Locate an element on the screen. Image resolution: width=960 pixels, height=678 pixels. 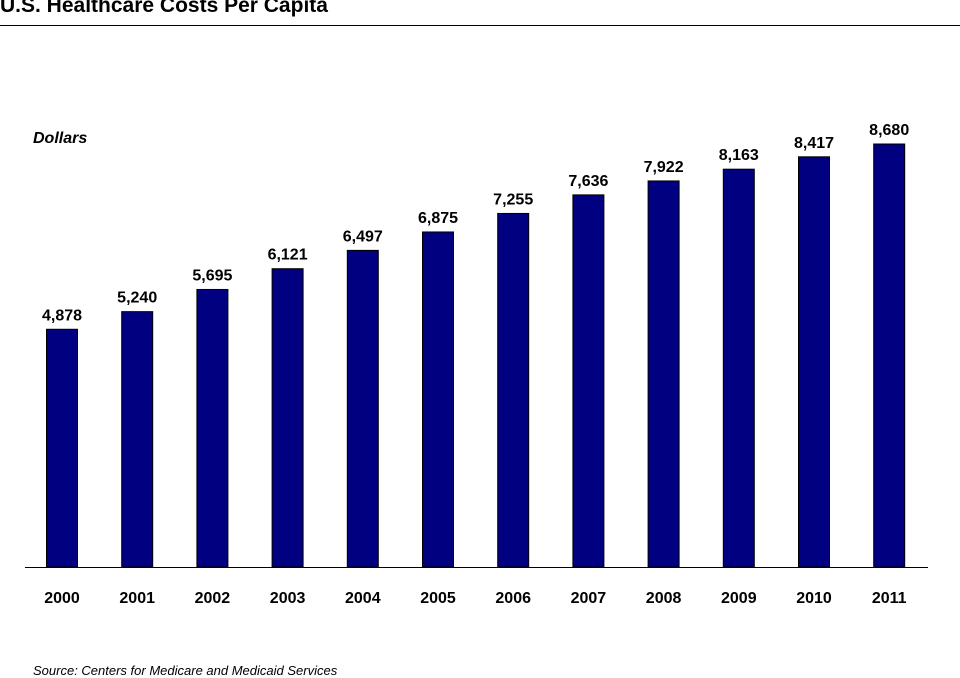
chart-title: U.S. Healthcare Costs Per Capita is located at coordinates (164, 8).